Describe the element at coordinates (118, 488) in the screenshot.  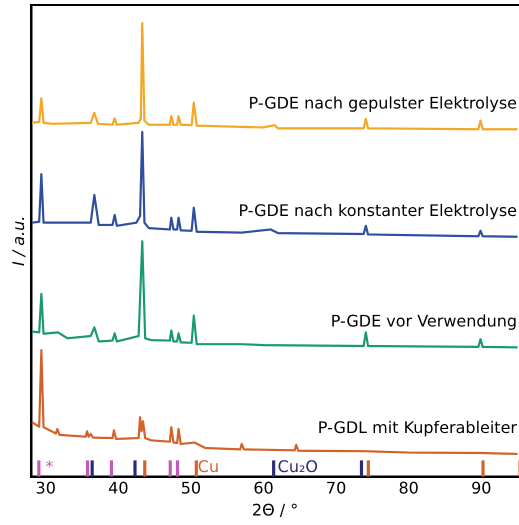
I see `x-tick-label: 40` at that location.